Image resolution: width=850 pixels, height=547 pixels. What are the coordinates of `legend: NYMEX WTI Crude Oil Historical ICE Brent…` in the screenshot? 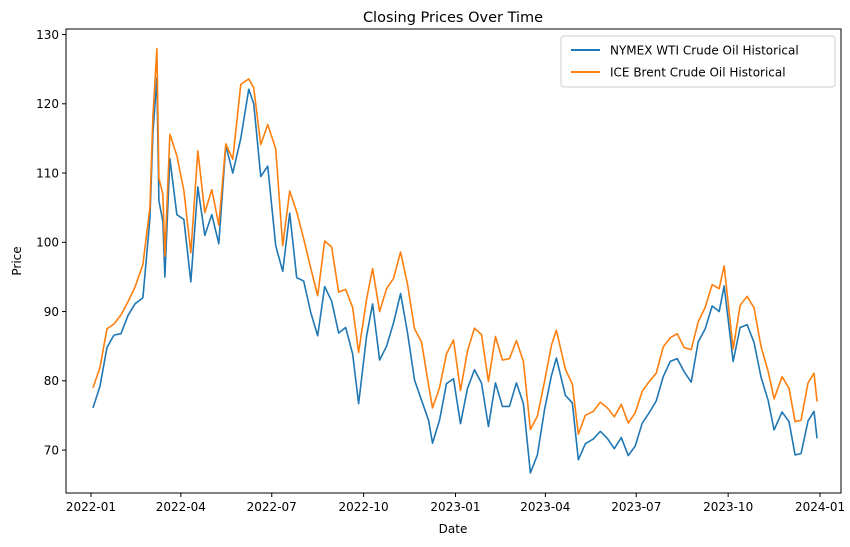 It's located at (698, 61).